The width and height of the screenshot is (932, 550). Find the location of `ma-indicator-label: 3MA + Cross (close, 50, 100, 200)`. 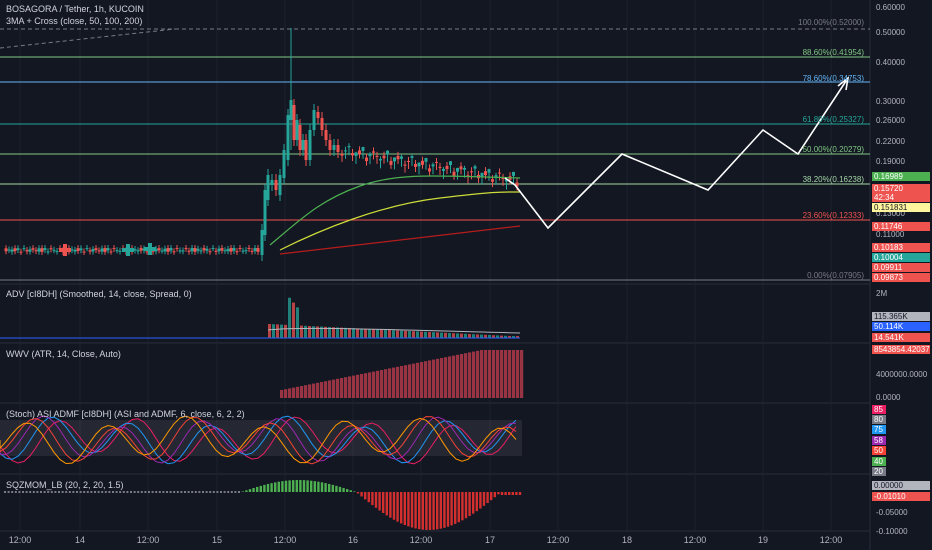

ma-indicator-label: 3MA + Cross (close, 50, 100, 200) is located at coordinates (74, 21).